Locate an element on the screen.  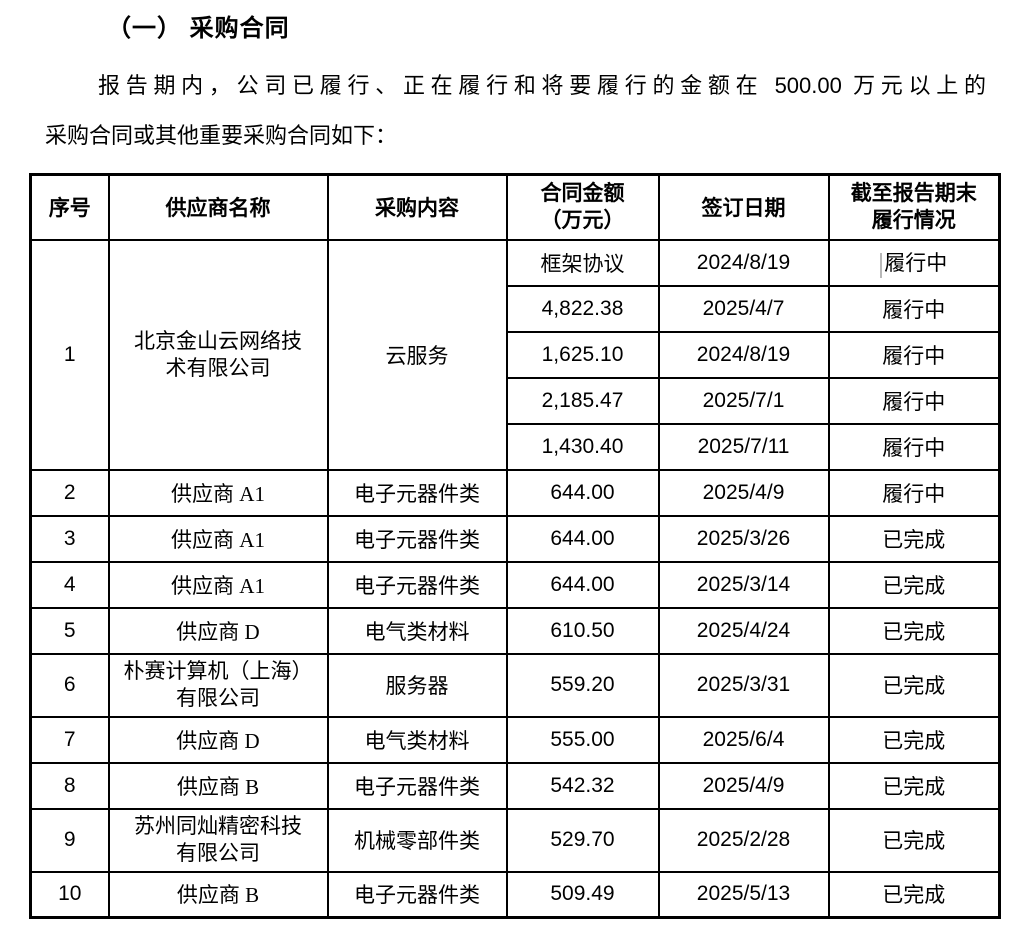
date-cell: 2025/3/14 is located at coordinates (743, 584).